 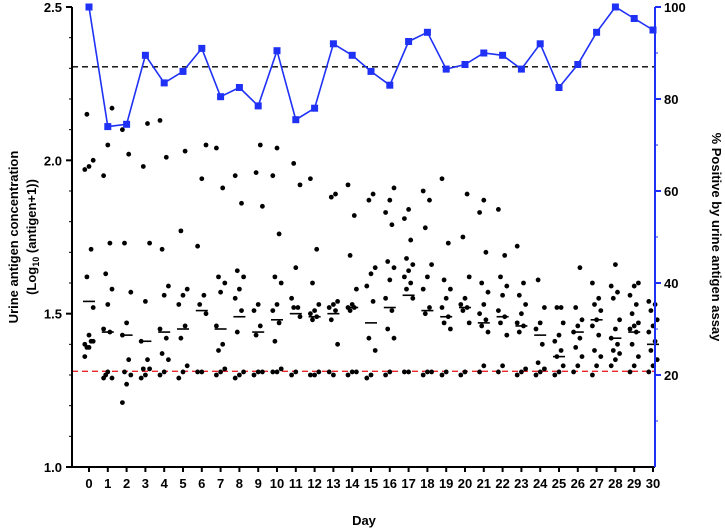 What do you see at coordinates (239, 483) in the screenshot?
I see `x-tick-label: 8` at bounding box center [239, 483].